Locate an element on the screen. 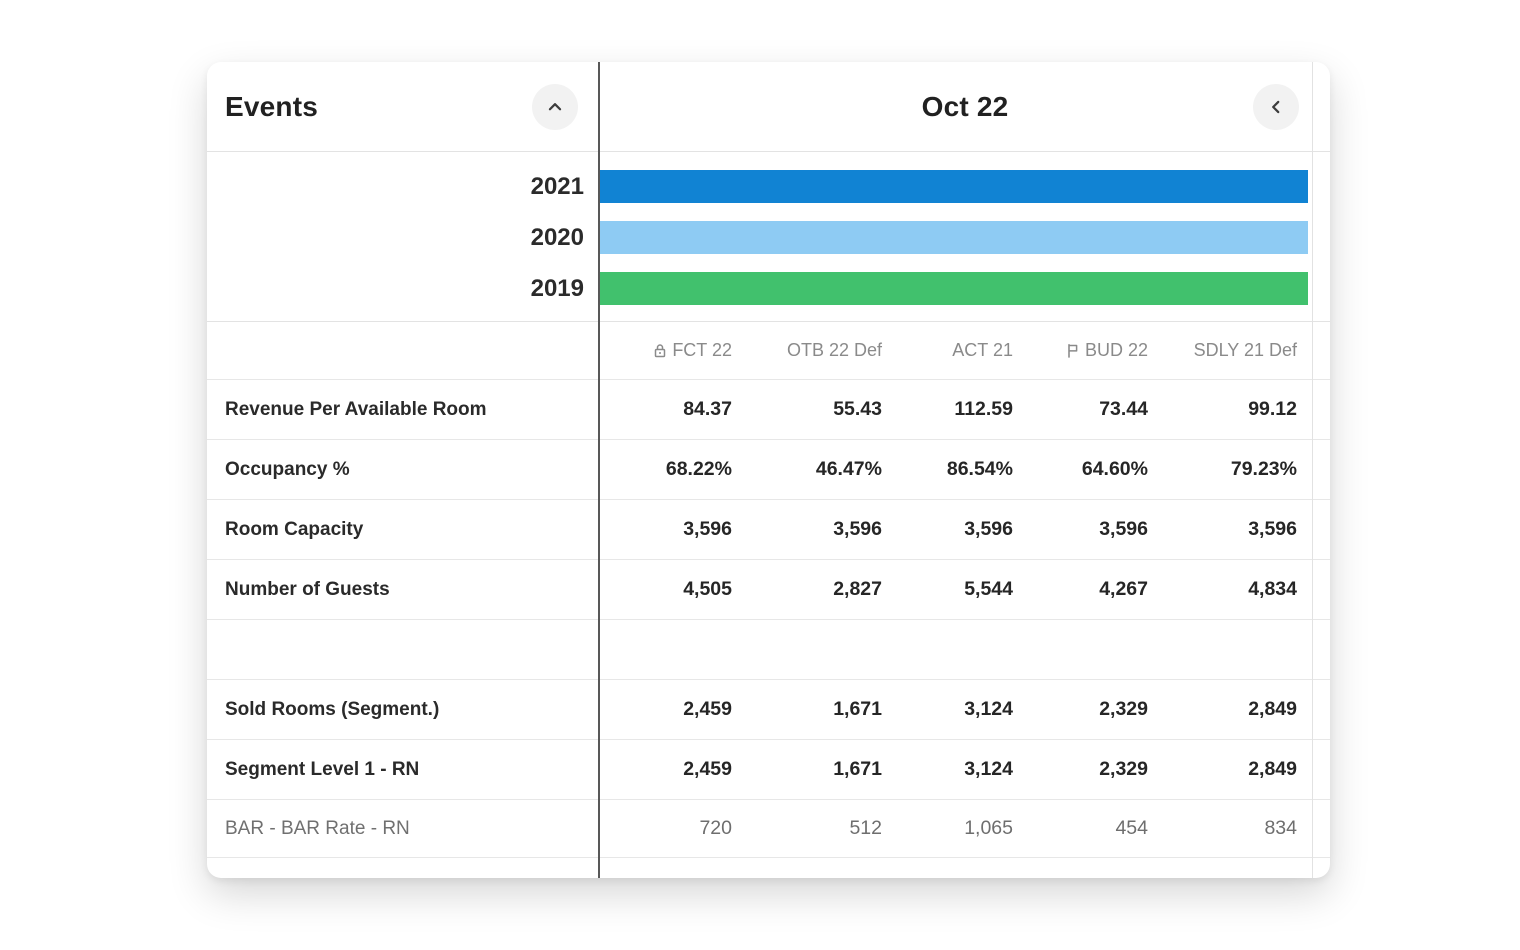 Image resolution: width=1520 pixels, height=950 pixels. year-bar-2021 is located at coordinates (954, 186).